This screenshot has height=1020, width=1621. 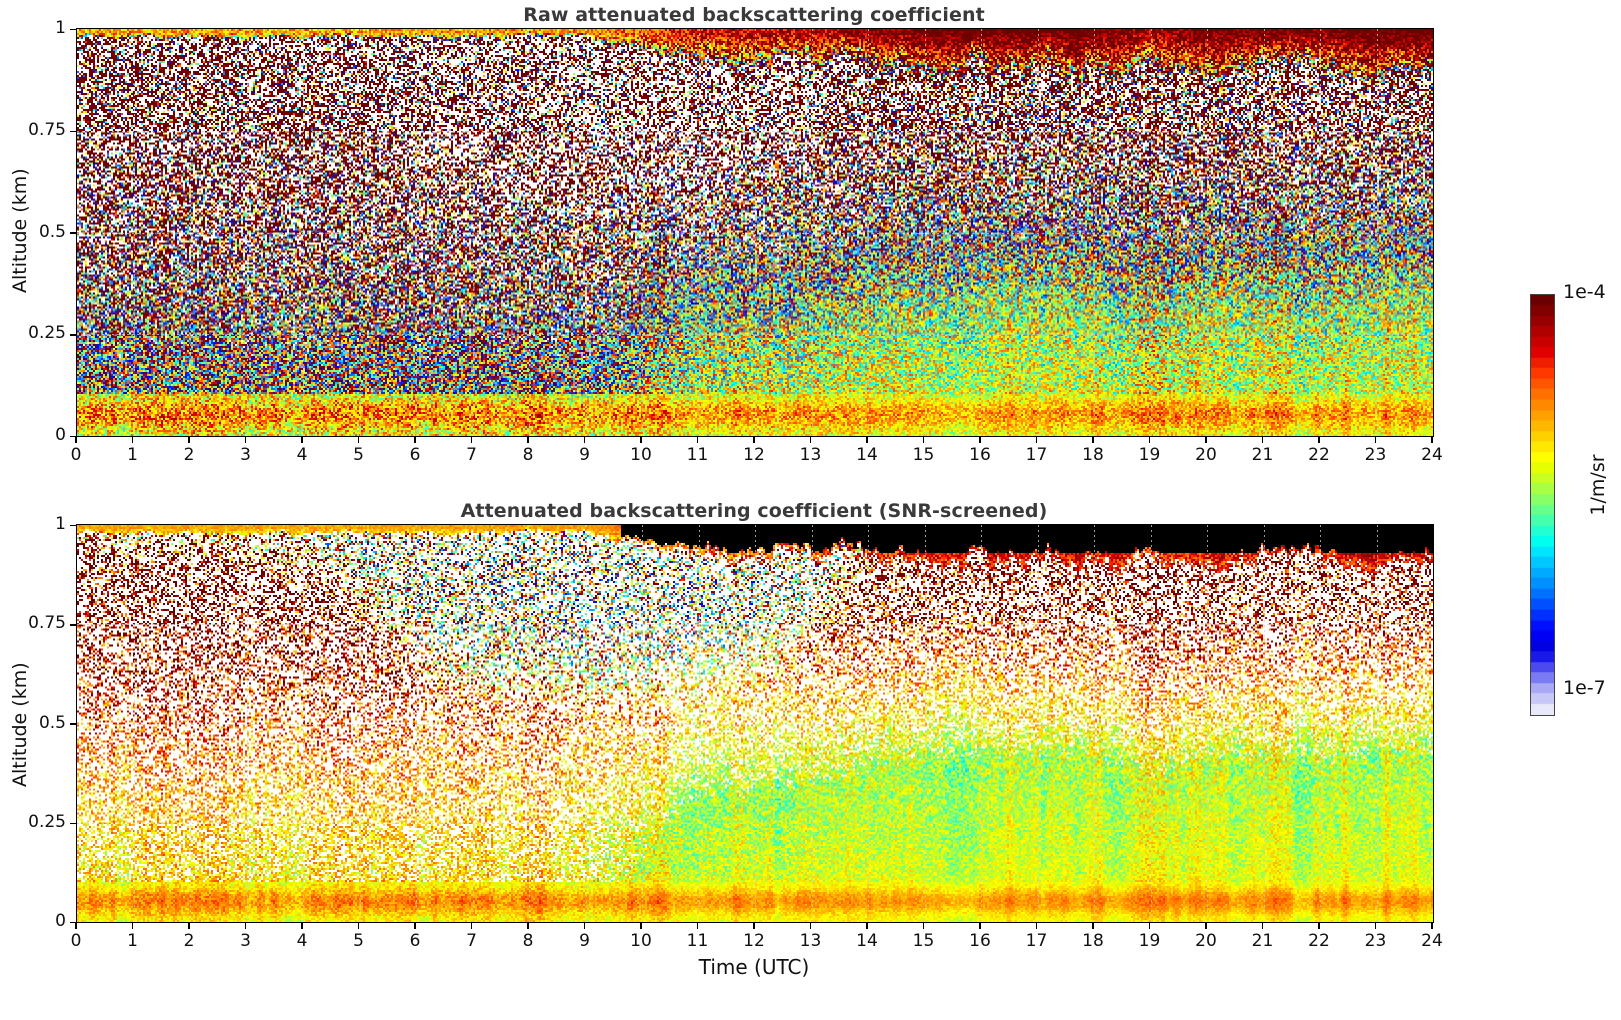 I want to click on x-ticklabel-screened-2: 2, so click(x=189, y=941).